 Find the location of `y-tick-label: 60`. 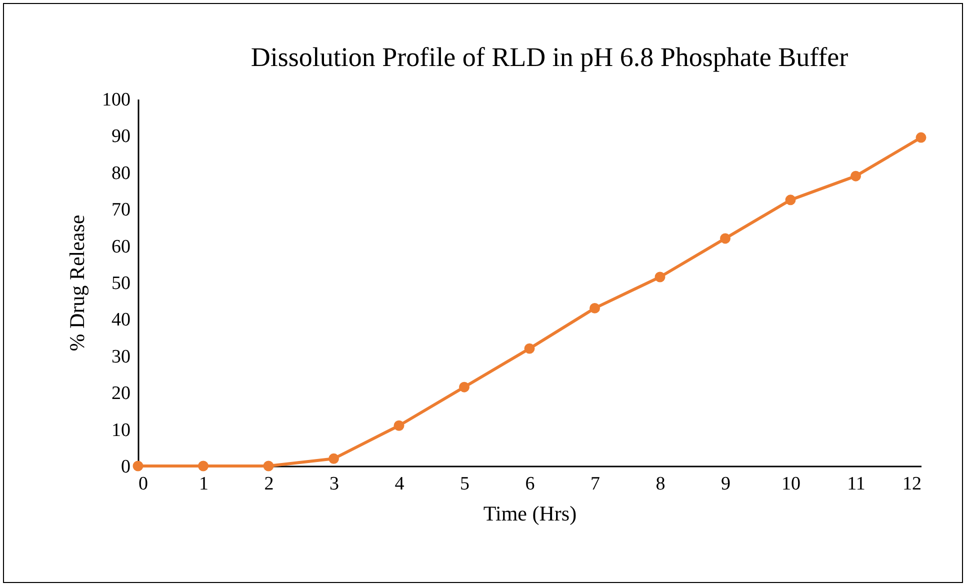

y-tick-label: 60 is located at coordinates (121, 247).